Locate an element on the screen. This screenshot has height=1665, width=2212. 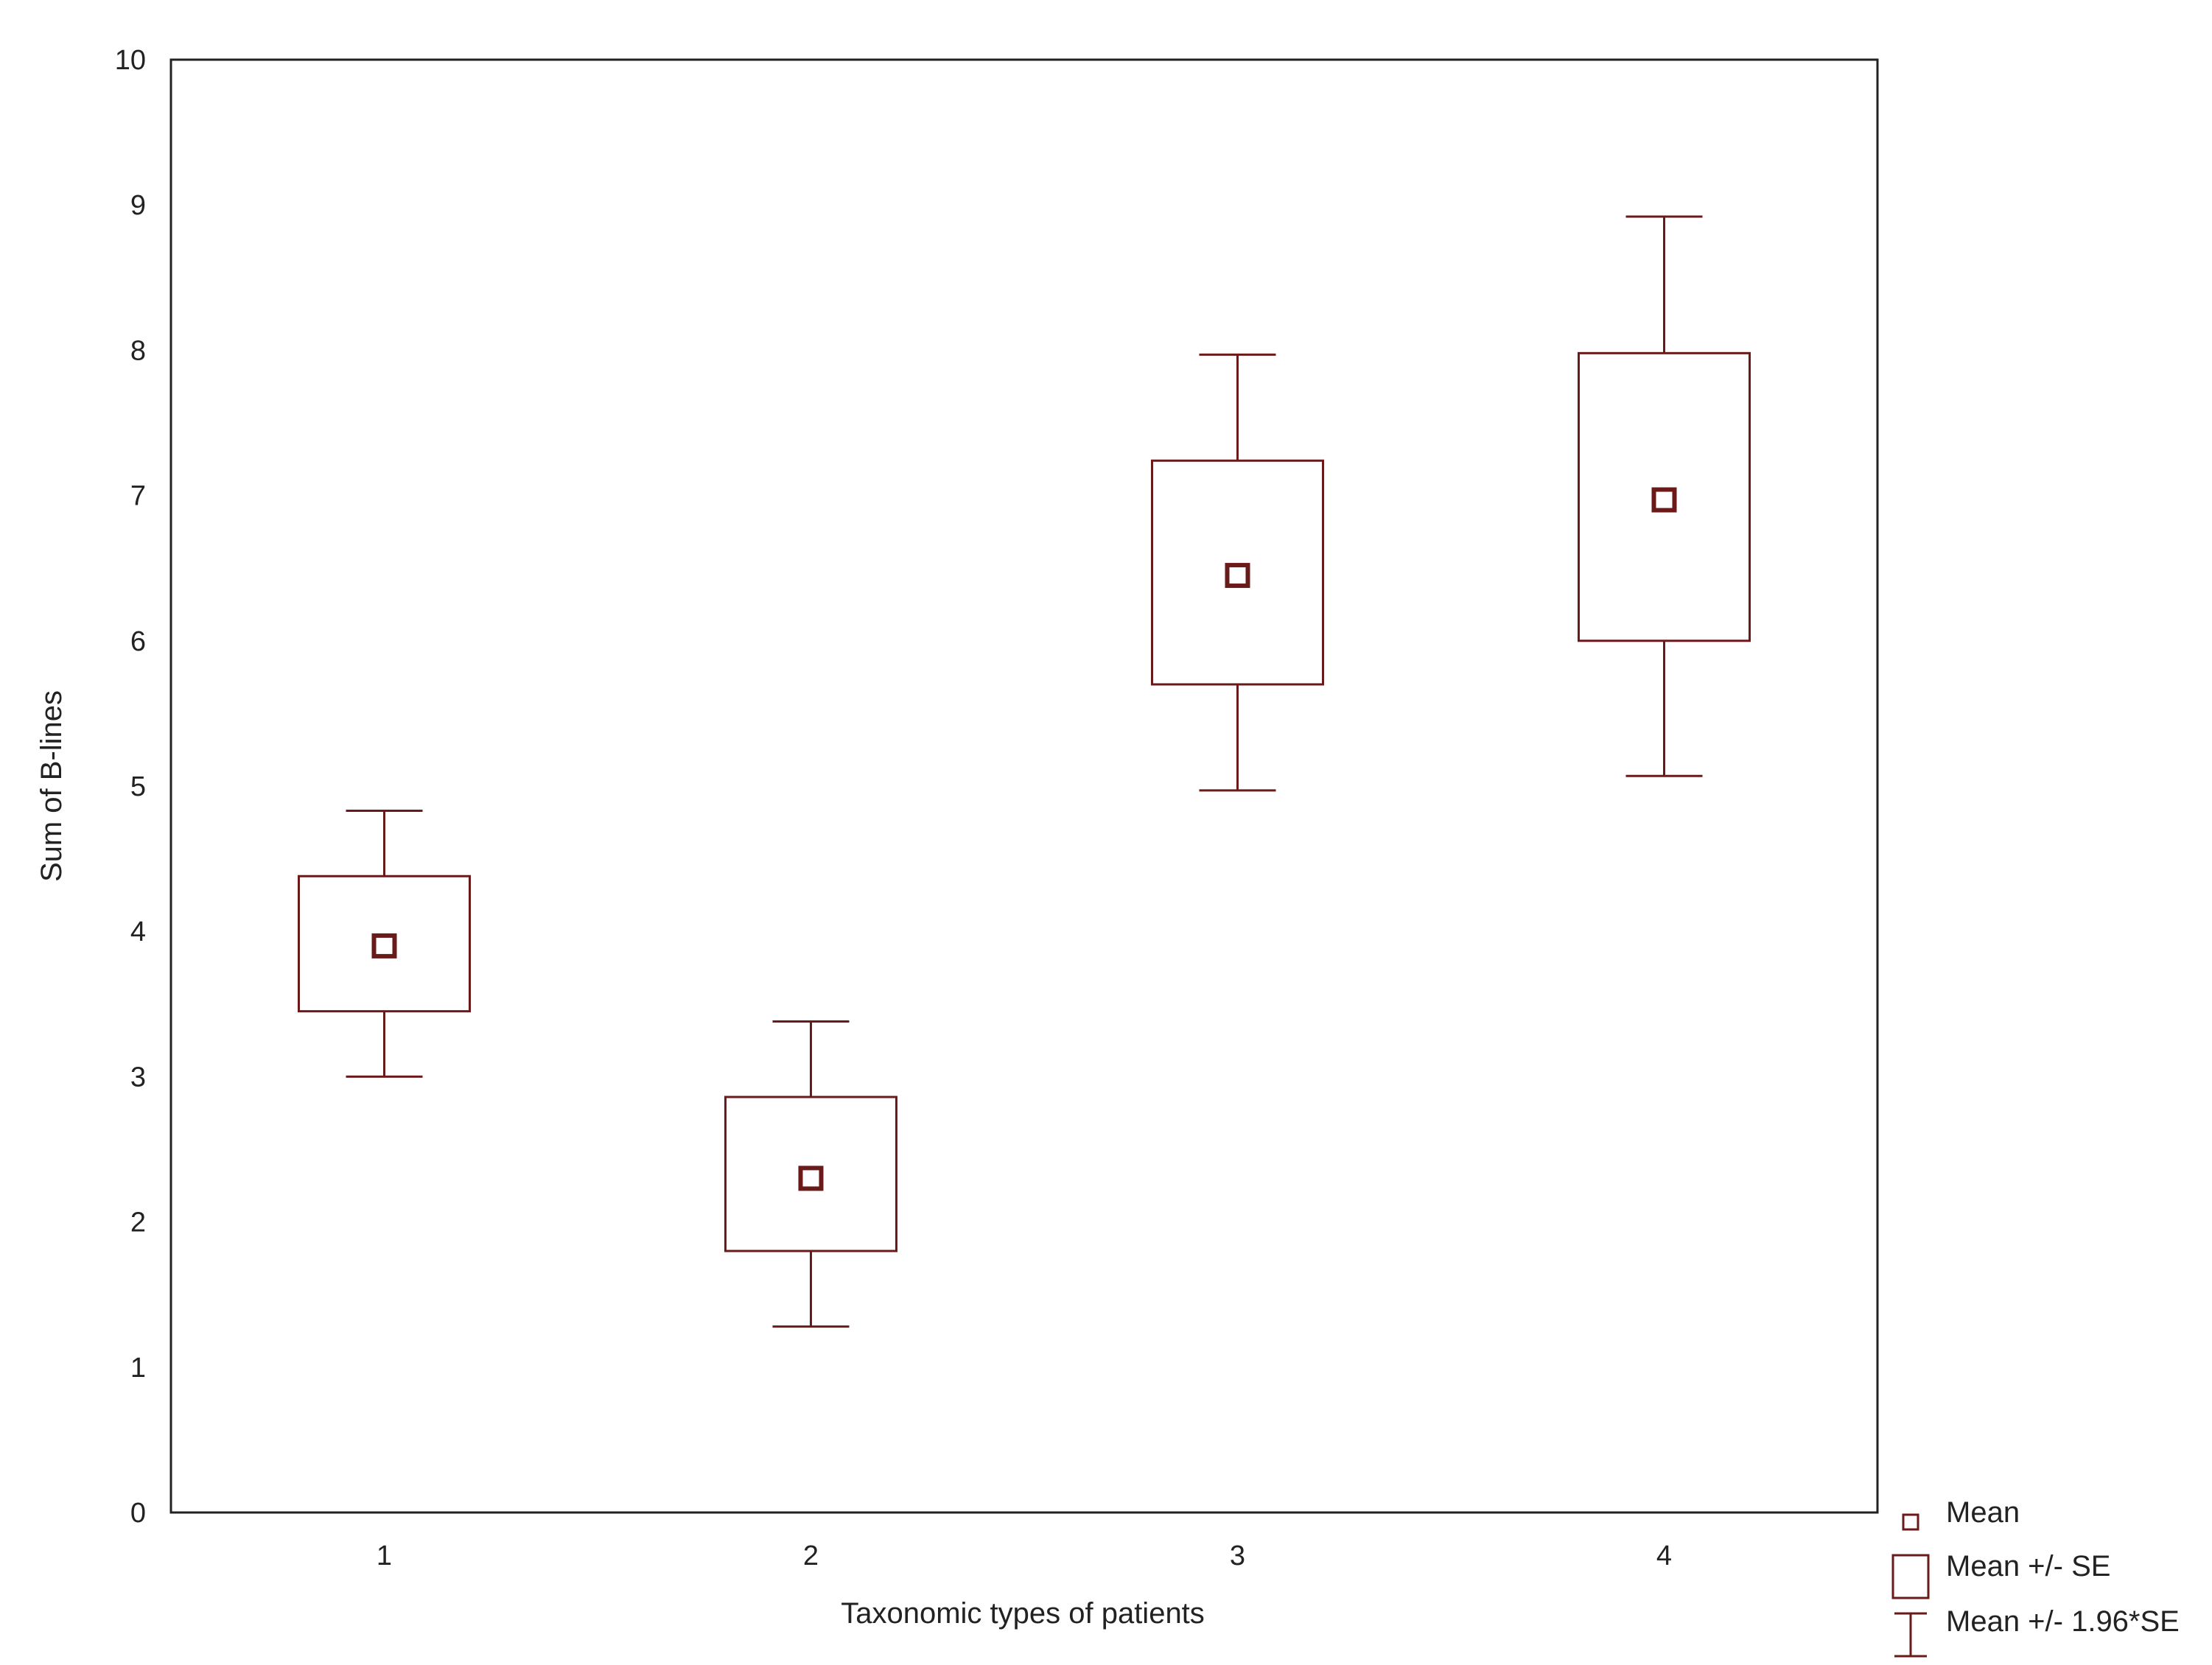
y-tick-label: 10 is located at coordinates (130, 60).